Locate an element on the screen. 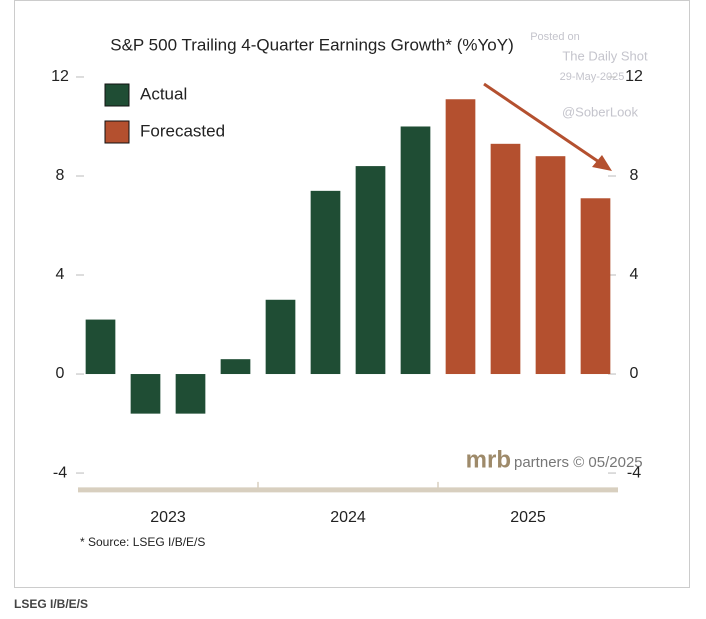  x-group-label: 2023 is located at coordinates (168, 517).